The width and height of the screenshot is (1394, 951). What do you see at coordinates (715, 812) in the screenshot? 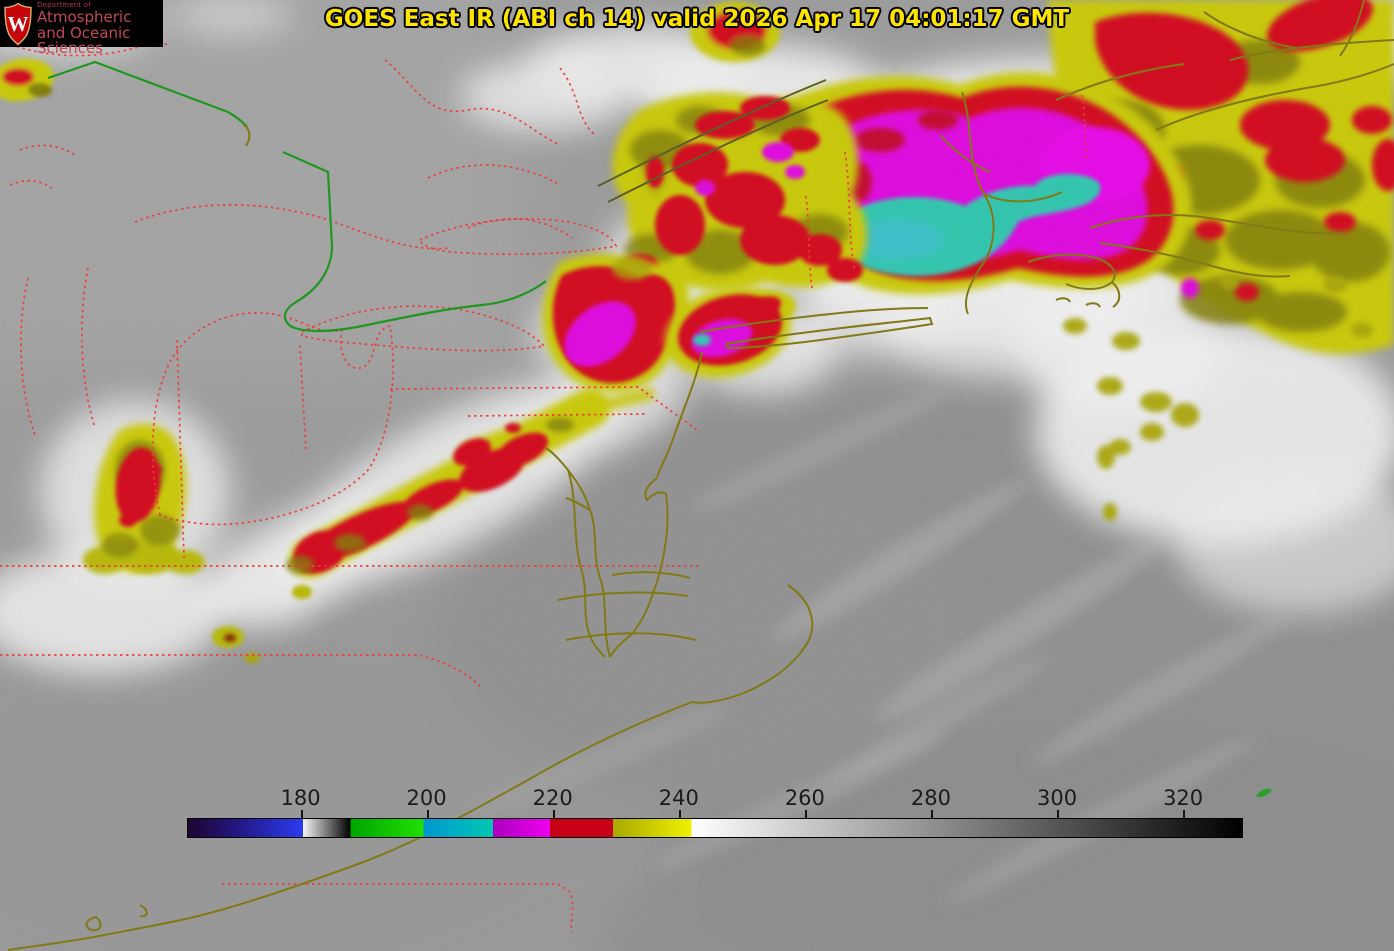
I see `colorbar: 180 200 220 240 260 280 300 320` at bounding box center [715, 812].